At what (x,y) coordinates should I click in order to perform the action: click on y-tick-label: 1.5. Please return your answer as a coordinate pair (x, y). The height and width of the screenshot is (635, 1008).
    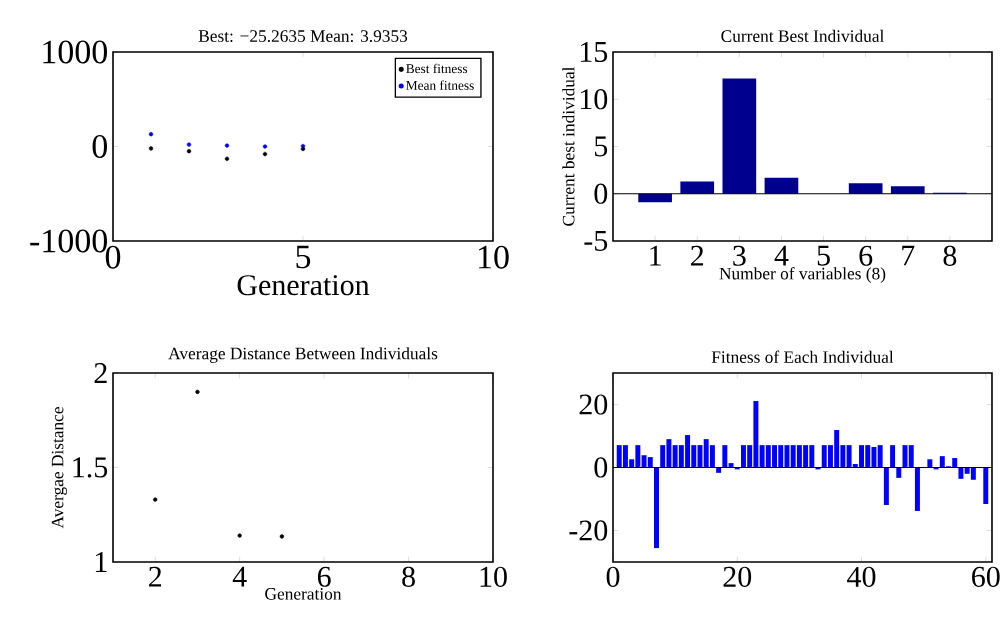
    Looking at the image, I should click on (90, 467).